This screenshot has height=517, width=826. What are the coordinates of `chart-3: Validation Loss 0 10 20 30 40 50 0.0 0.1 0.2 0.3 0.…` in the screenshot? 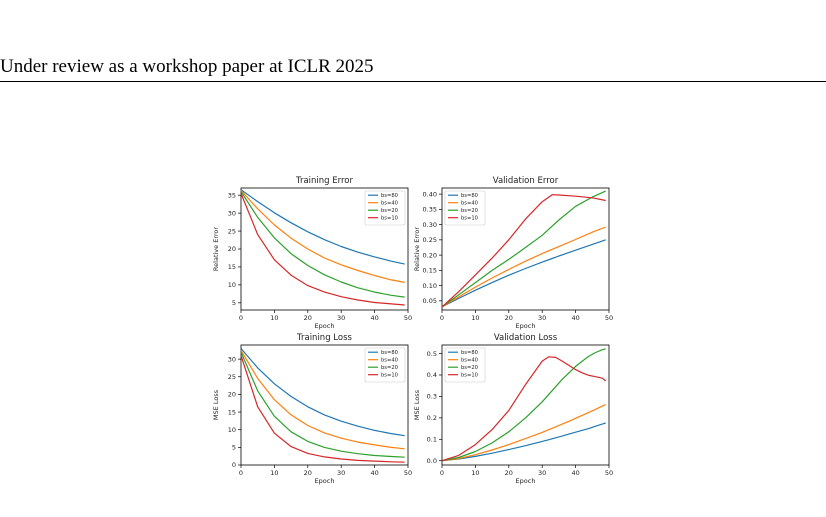 It's located at (513, 409).